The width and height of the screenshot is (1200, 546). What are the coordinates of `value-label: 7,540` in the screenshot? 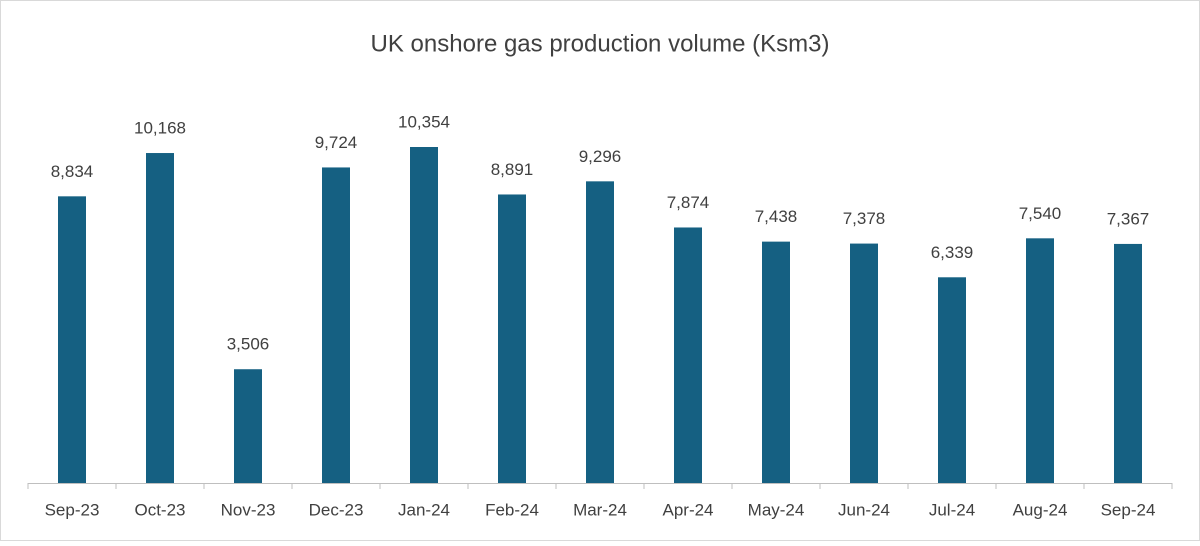 It's located at (1040, 213).